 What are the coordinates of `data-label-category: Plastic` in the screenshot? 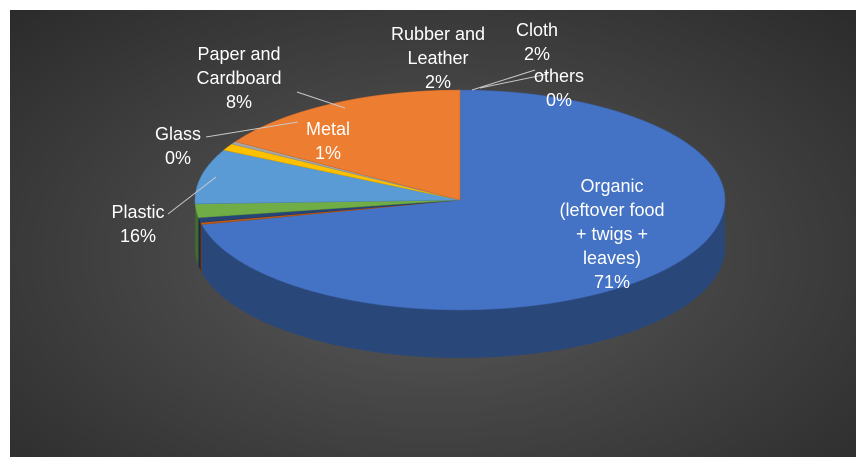 It's located at (137, 212).